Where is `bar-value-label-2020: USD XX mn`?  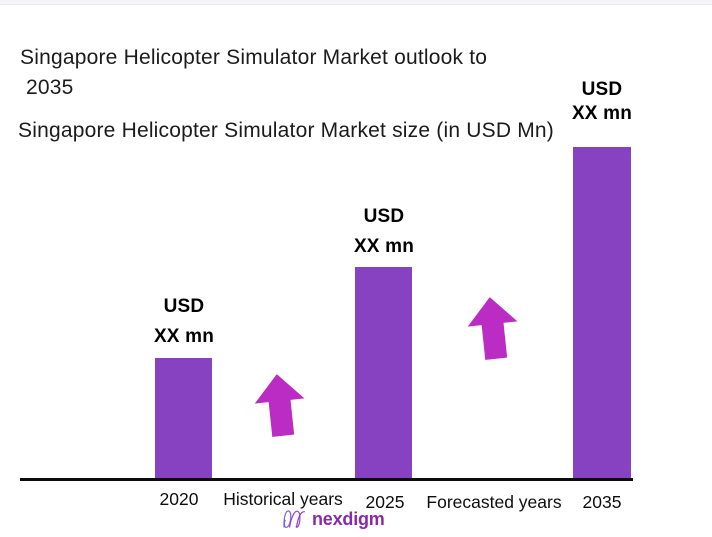 bar-value-label-2020: USD XX mn is located at coordinates (184, 322).